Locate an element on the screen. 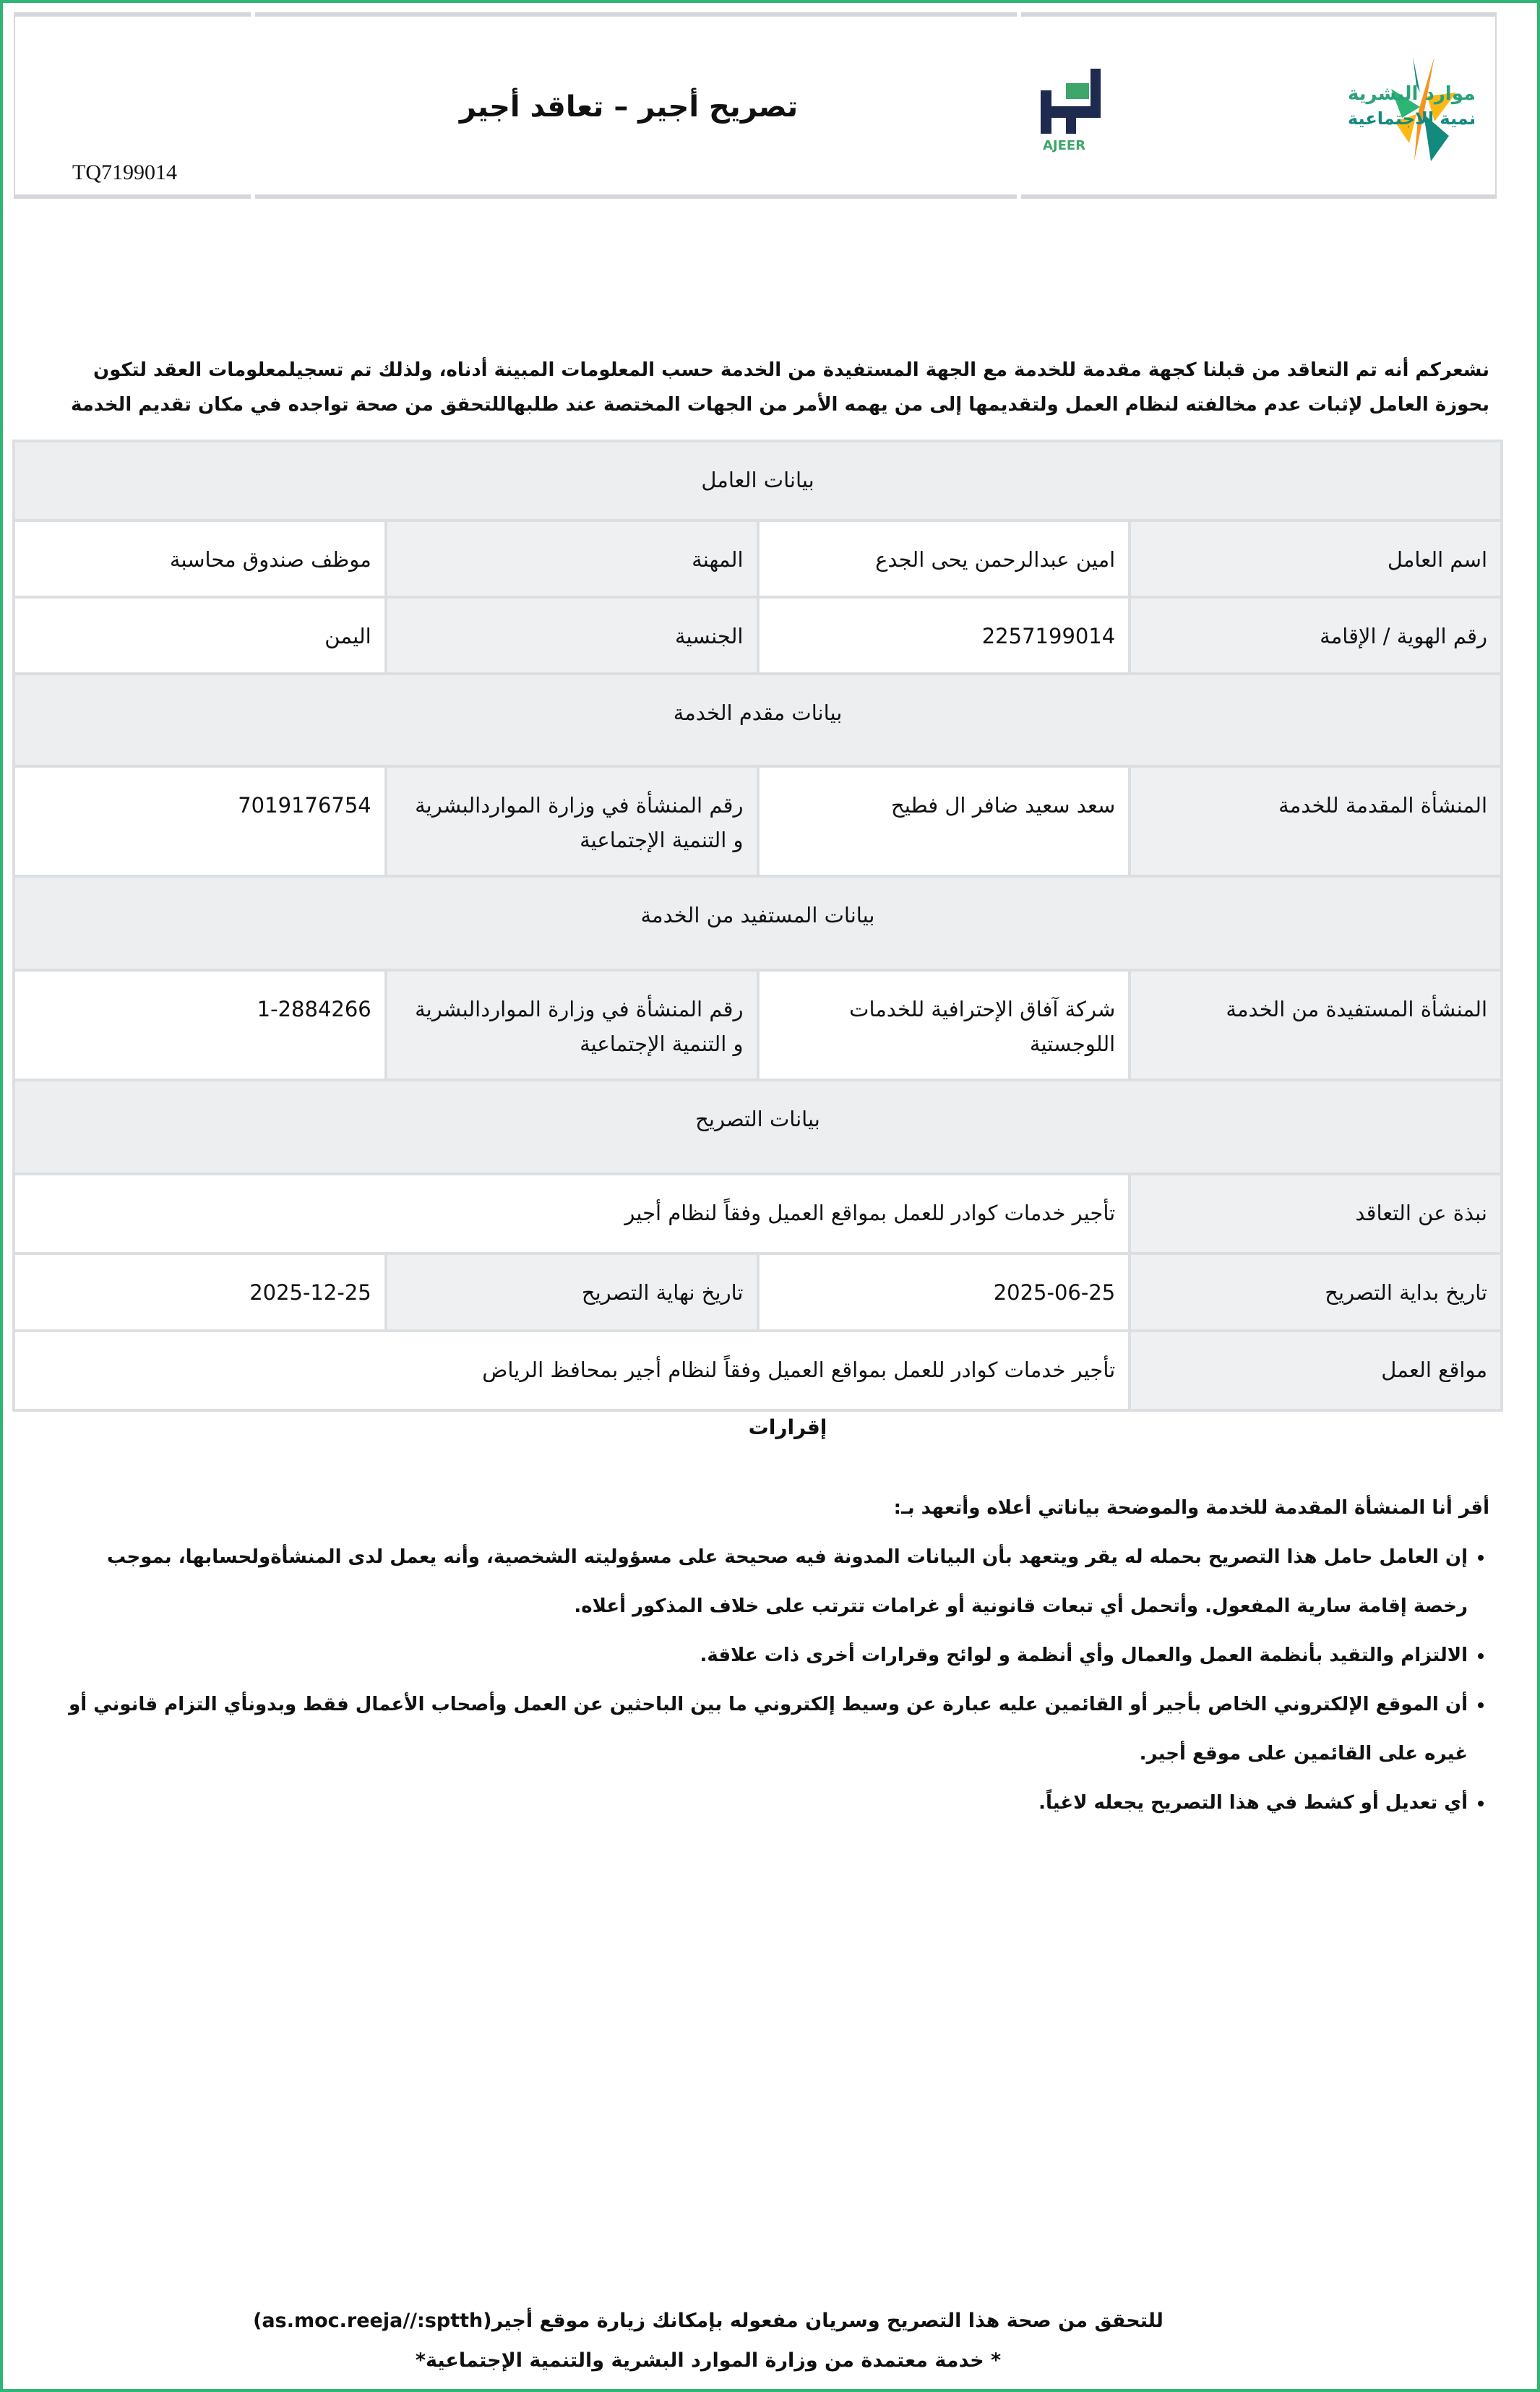 The image size is (1540, 2392). document-header is located at coordinates (755, 105).